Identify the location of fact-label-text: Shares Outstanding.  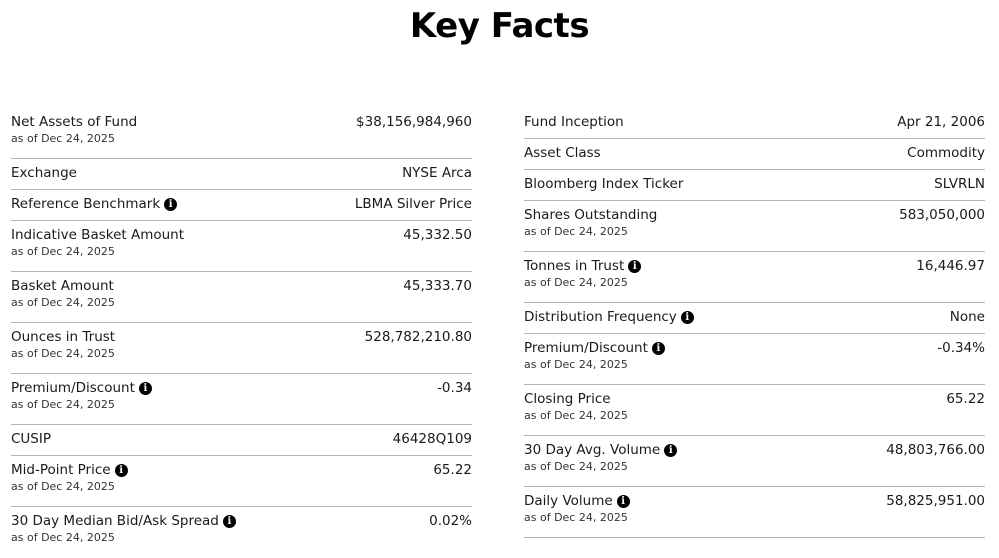
(591, 215).